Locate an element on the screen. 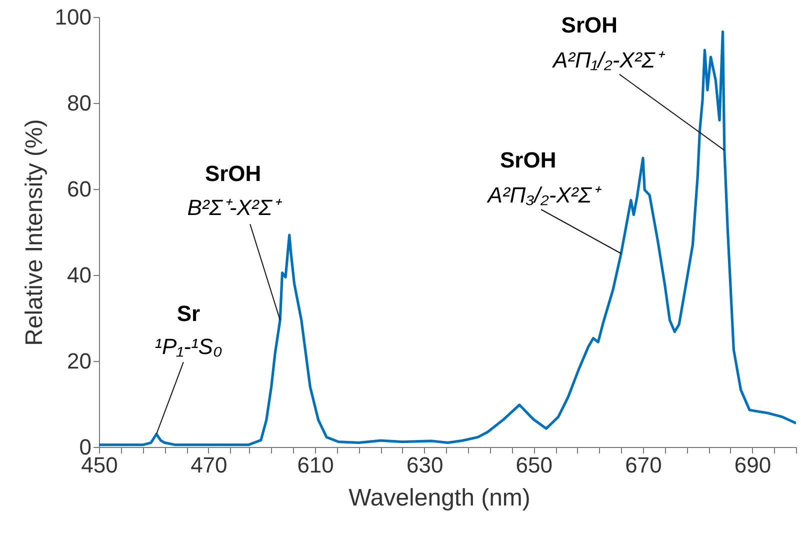 Image resolution: width=801 pixels, height=533 pixels. x-tick-label: 610 is located at coordinates (315, 465).